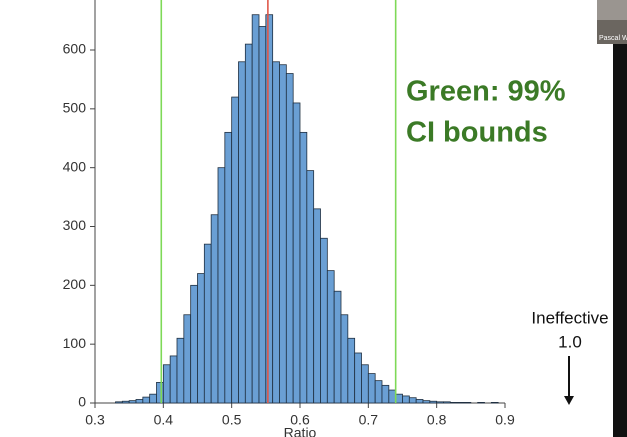  Describe the element at coordinates (95, 420) in the screenshot. I see `x-tick-label: 0.3` at that location.